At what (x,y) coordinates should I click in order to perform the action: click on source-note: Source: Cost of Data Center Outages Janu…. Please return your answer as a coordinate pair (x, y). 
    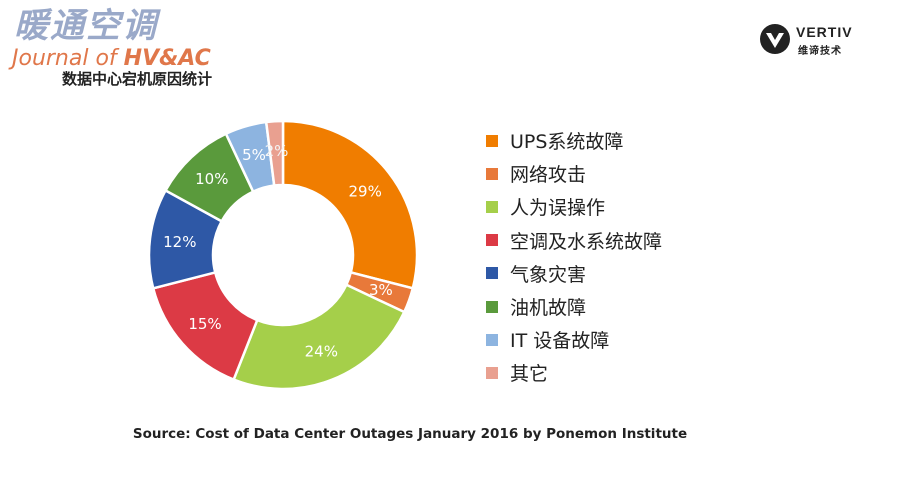
    Looking at the image, I should click on (410, 434).